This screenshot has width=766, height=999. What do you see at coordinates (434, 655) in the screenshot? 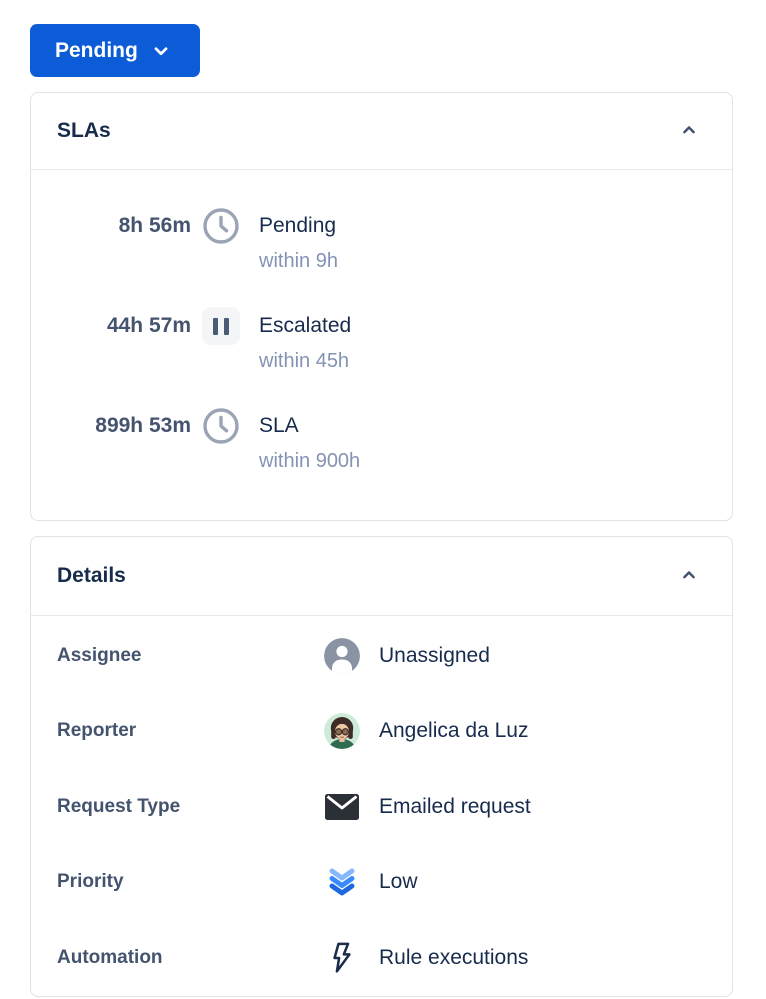
I see `assignee-value: Unassigned` at bounding box center [434, 655].